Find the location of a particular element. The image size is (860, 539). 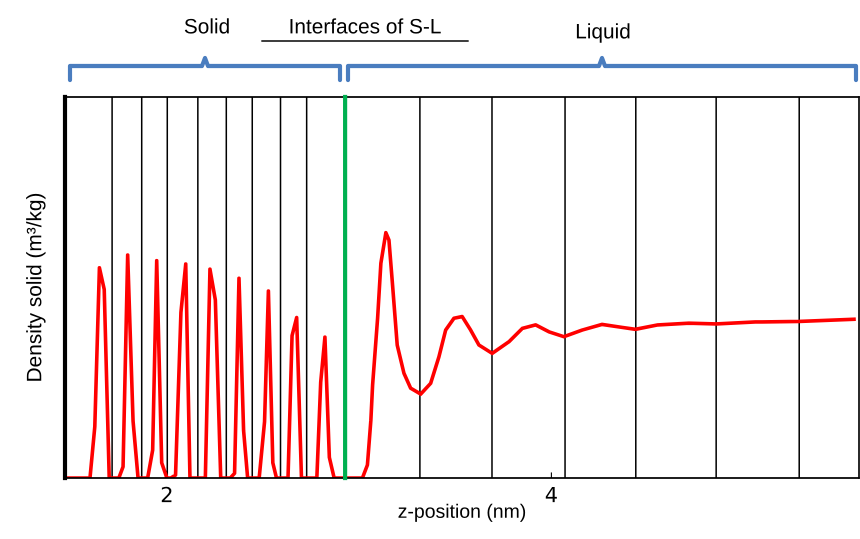

y-axis-title: Density solid (m³/kg) is located at coordinates (36, 287).